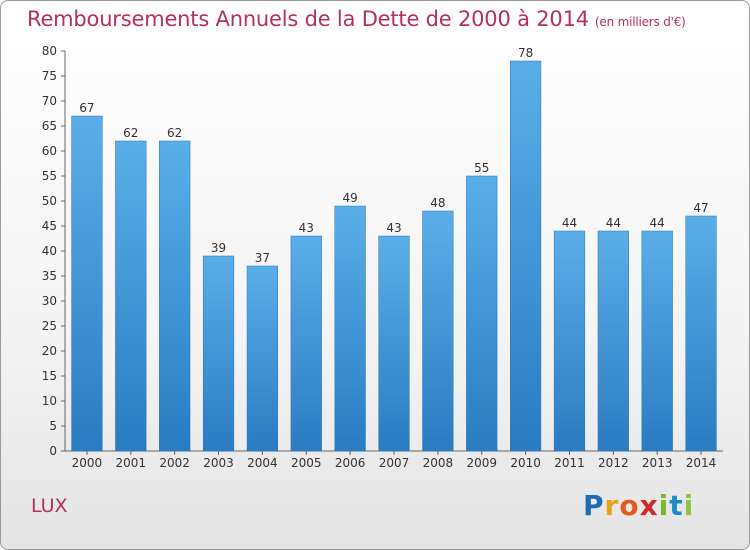 The width and height of the screenshot is (750, 550). I want to click on logo-letter: x, so click(649, 505).